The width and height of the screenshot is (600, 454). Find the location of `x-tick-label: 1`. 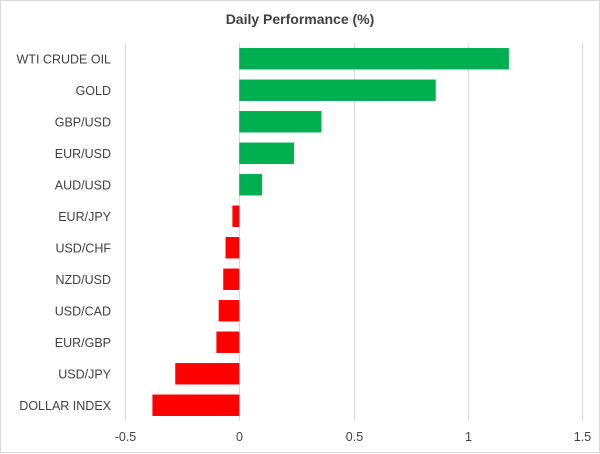

x-tick-label: 1 is located at coordinates (468, 437).